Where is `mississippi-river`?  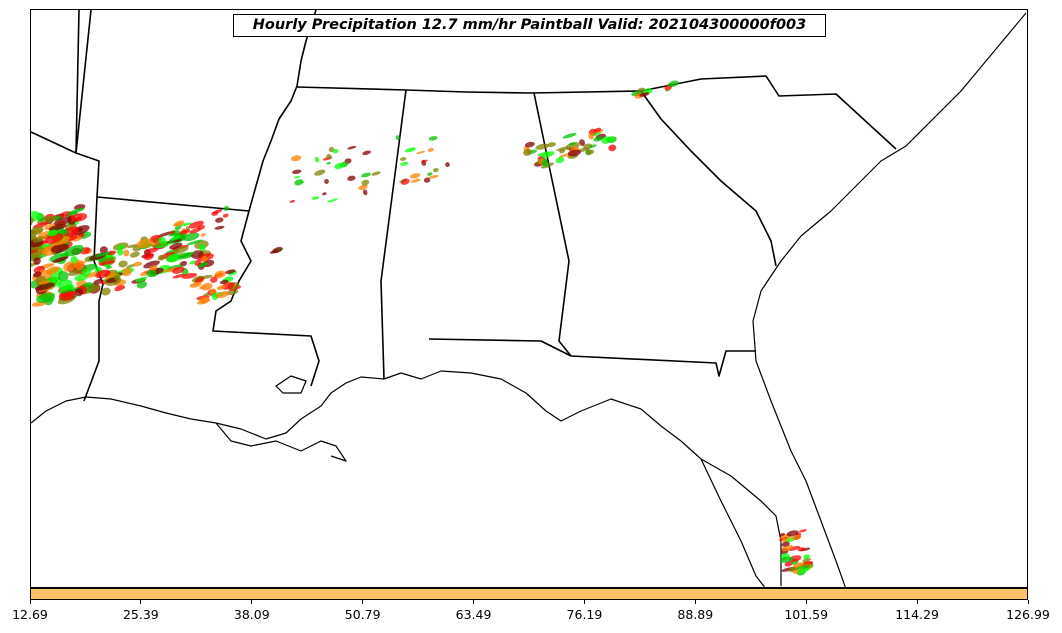
mississippi-river is located at coordinates (266, 298).